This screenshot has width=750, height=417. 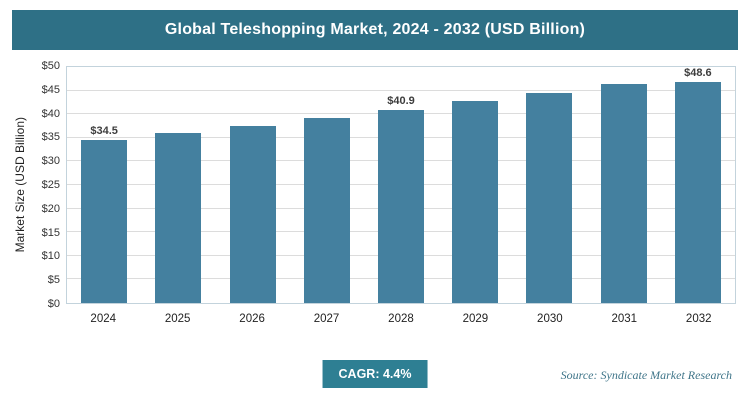 I want to click on bar-data-label: $40.9, so click(x=401, y=100).